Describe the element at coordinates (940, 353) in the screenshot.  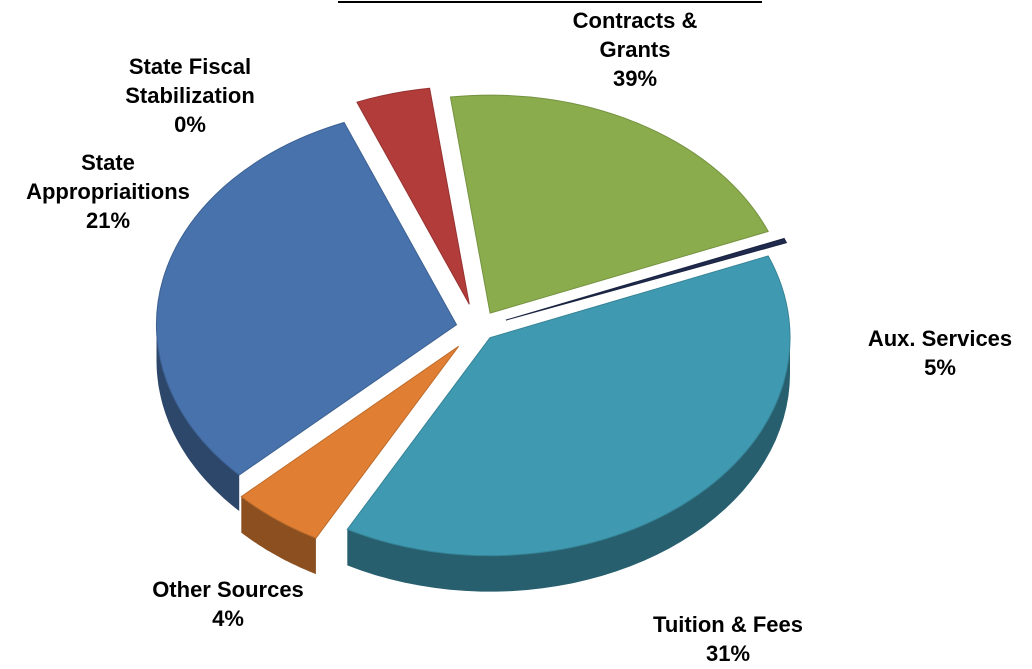
I see `slice-label-2: Aux. Services 5%` at that location.